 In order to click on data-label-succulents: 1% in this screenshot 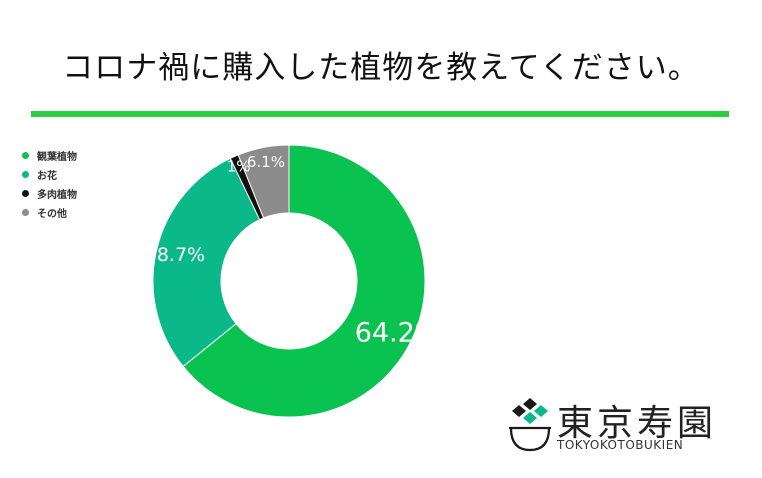, I will do `click(239, 166)`.